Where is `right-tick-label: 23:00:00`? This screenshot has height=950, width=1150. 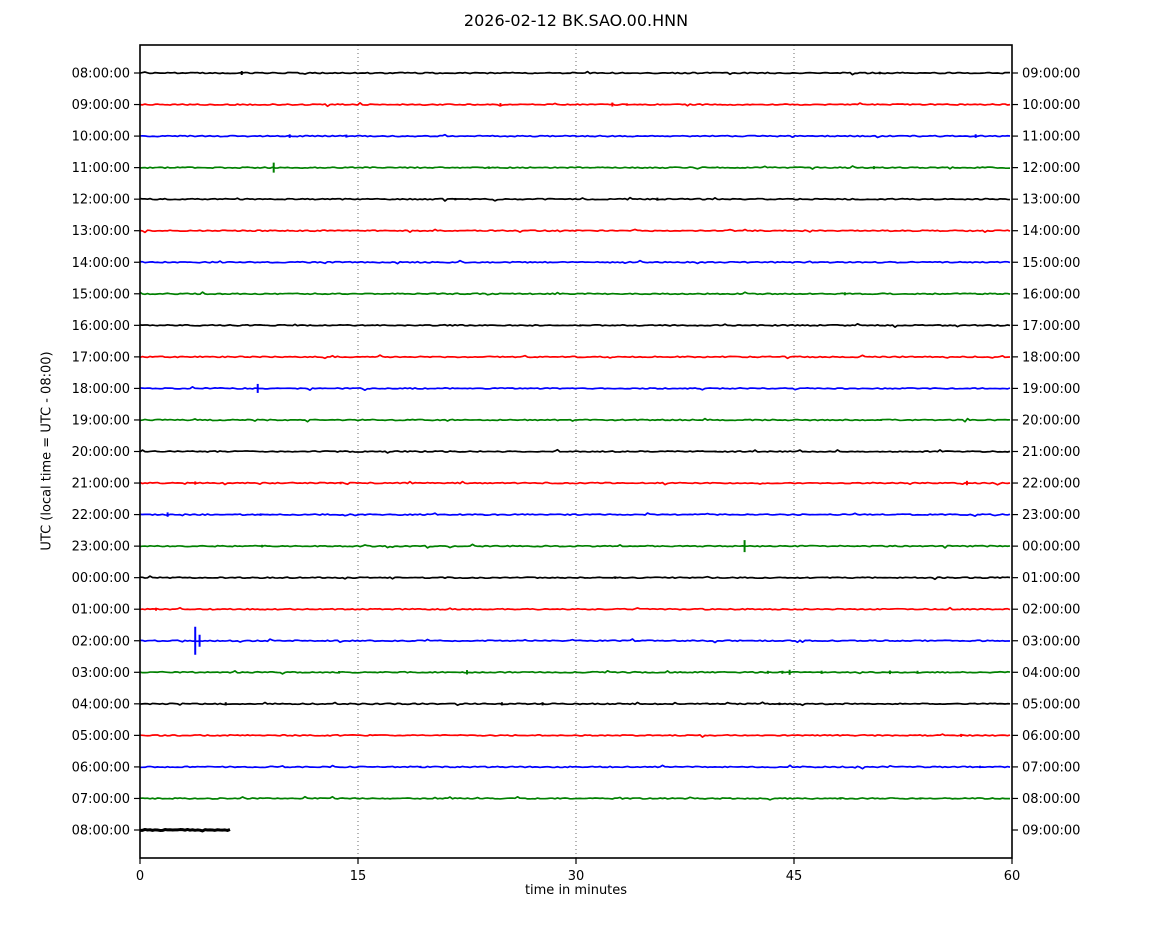
right-tick-label: 23:00:00 is located at coordinates (1051, 515).